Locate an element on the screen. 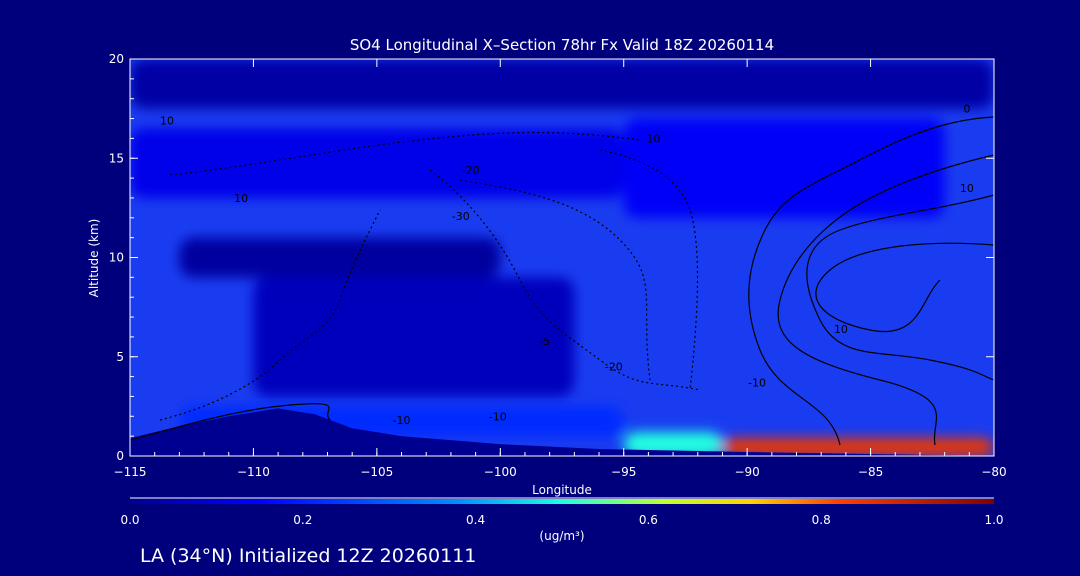  colorbar-tick-label: 0.0 is located at coordinates (129, 520).